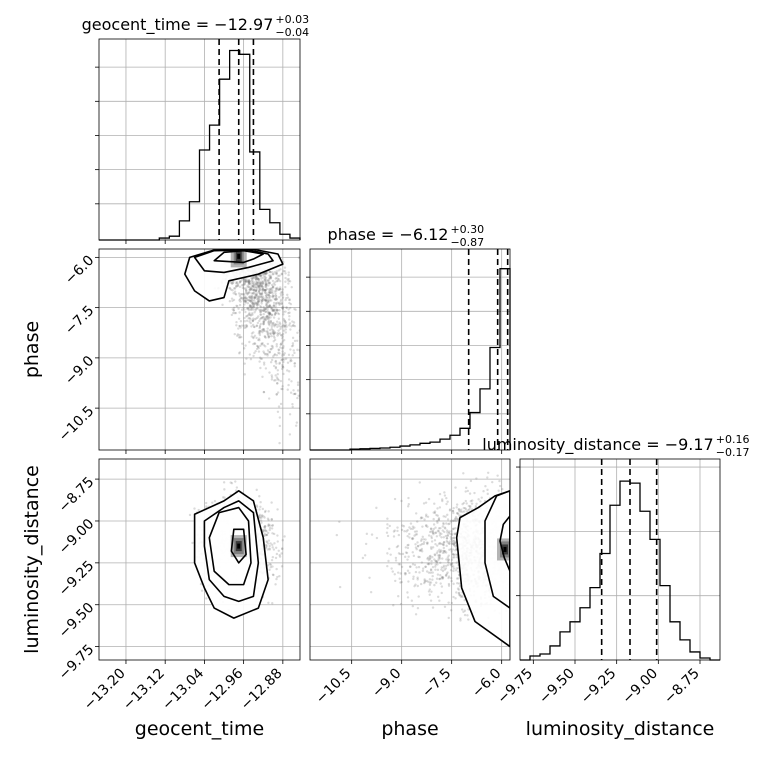 The width and height of the screenshot is (760, 760). I want to click on x-tick-label: −9.50, so click(557, 687).